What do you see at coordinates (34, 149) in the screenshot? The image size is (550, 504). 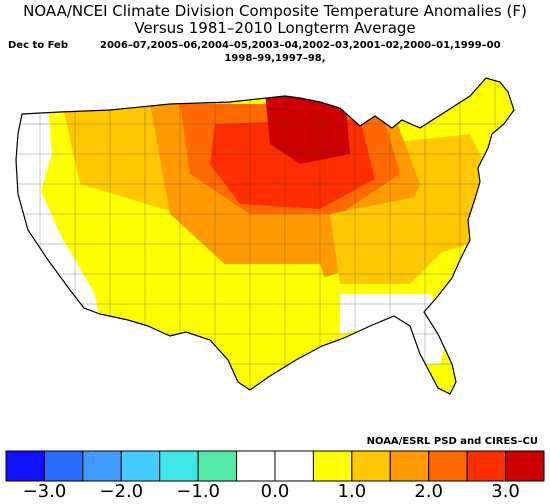 I see `map-region-pacific-northwest` at bounding box center [34, 149].